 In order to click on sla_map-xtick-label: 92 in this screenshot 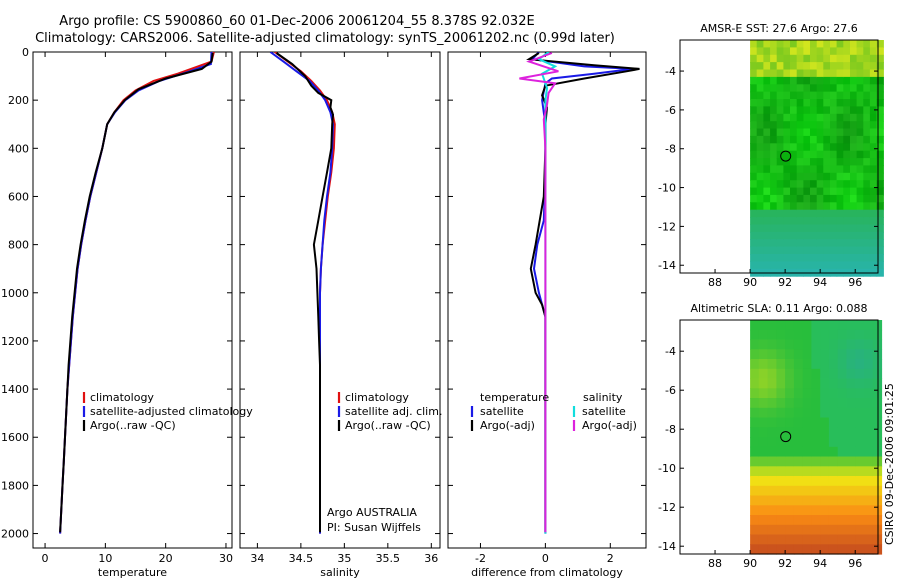, I will do `click(785, 563)`.